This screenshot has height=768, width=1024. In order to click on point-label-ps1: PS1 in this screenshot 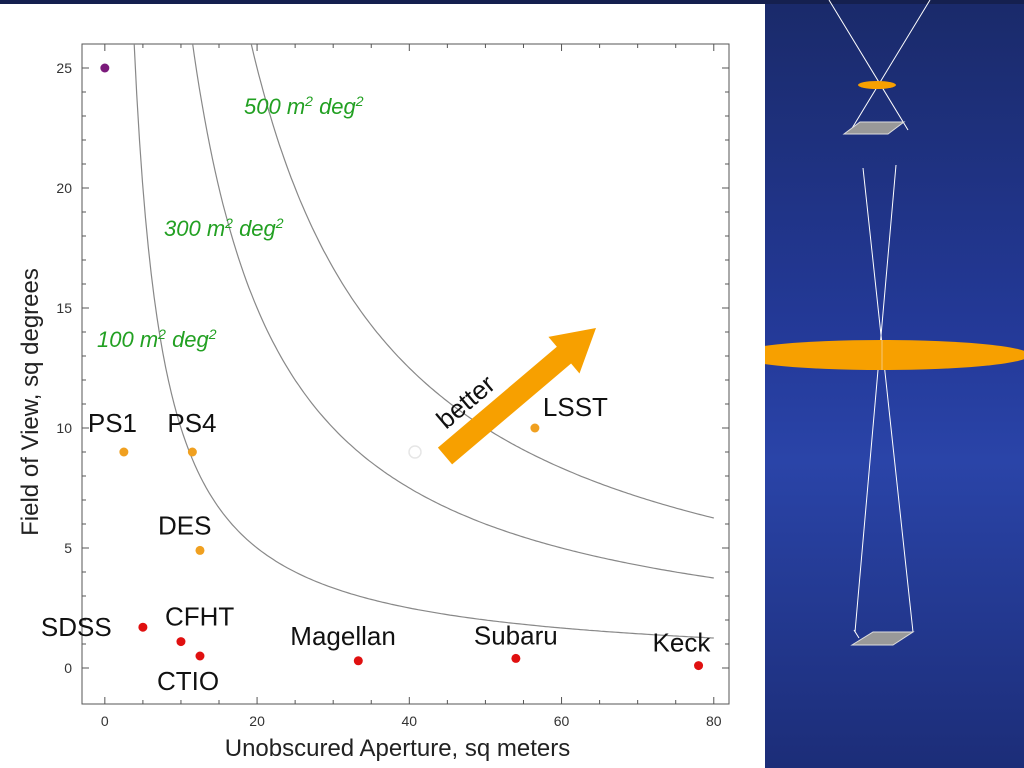, I will do `click(112, 423)`.